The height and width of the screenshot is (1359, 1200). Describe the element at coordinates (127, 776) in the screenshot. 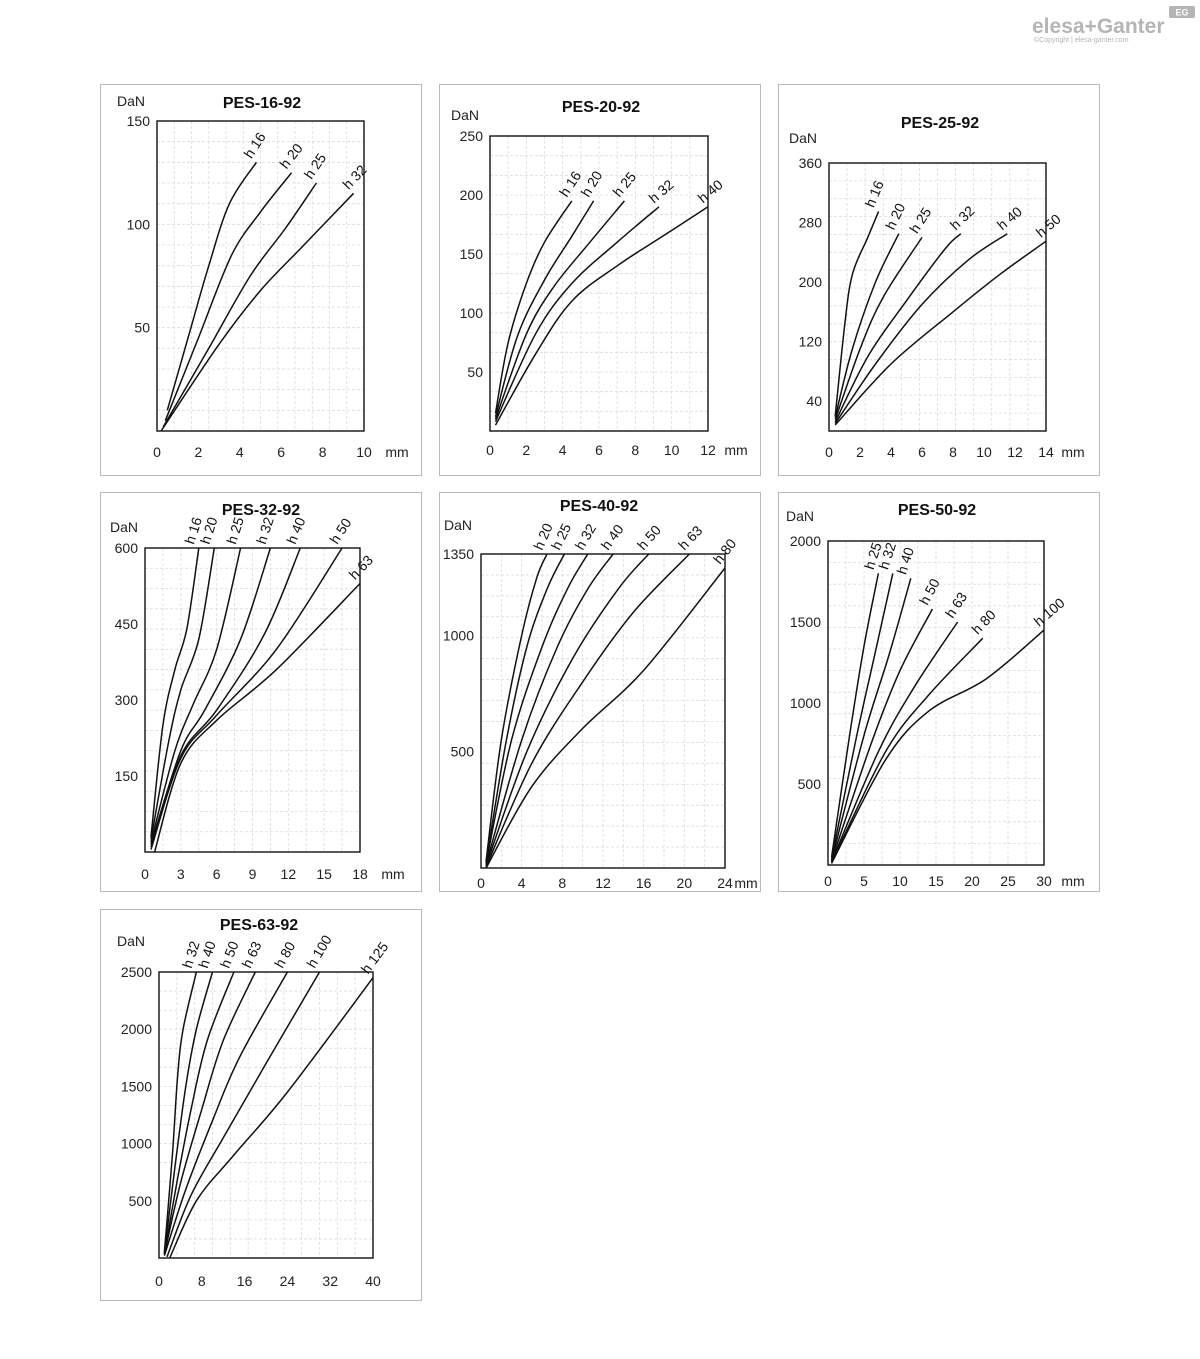

I see `y-tick-label: 150` at that location.